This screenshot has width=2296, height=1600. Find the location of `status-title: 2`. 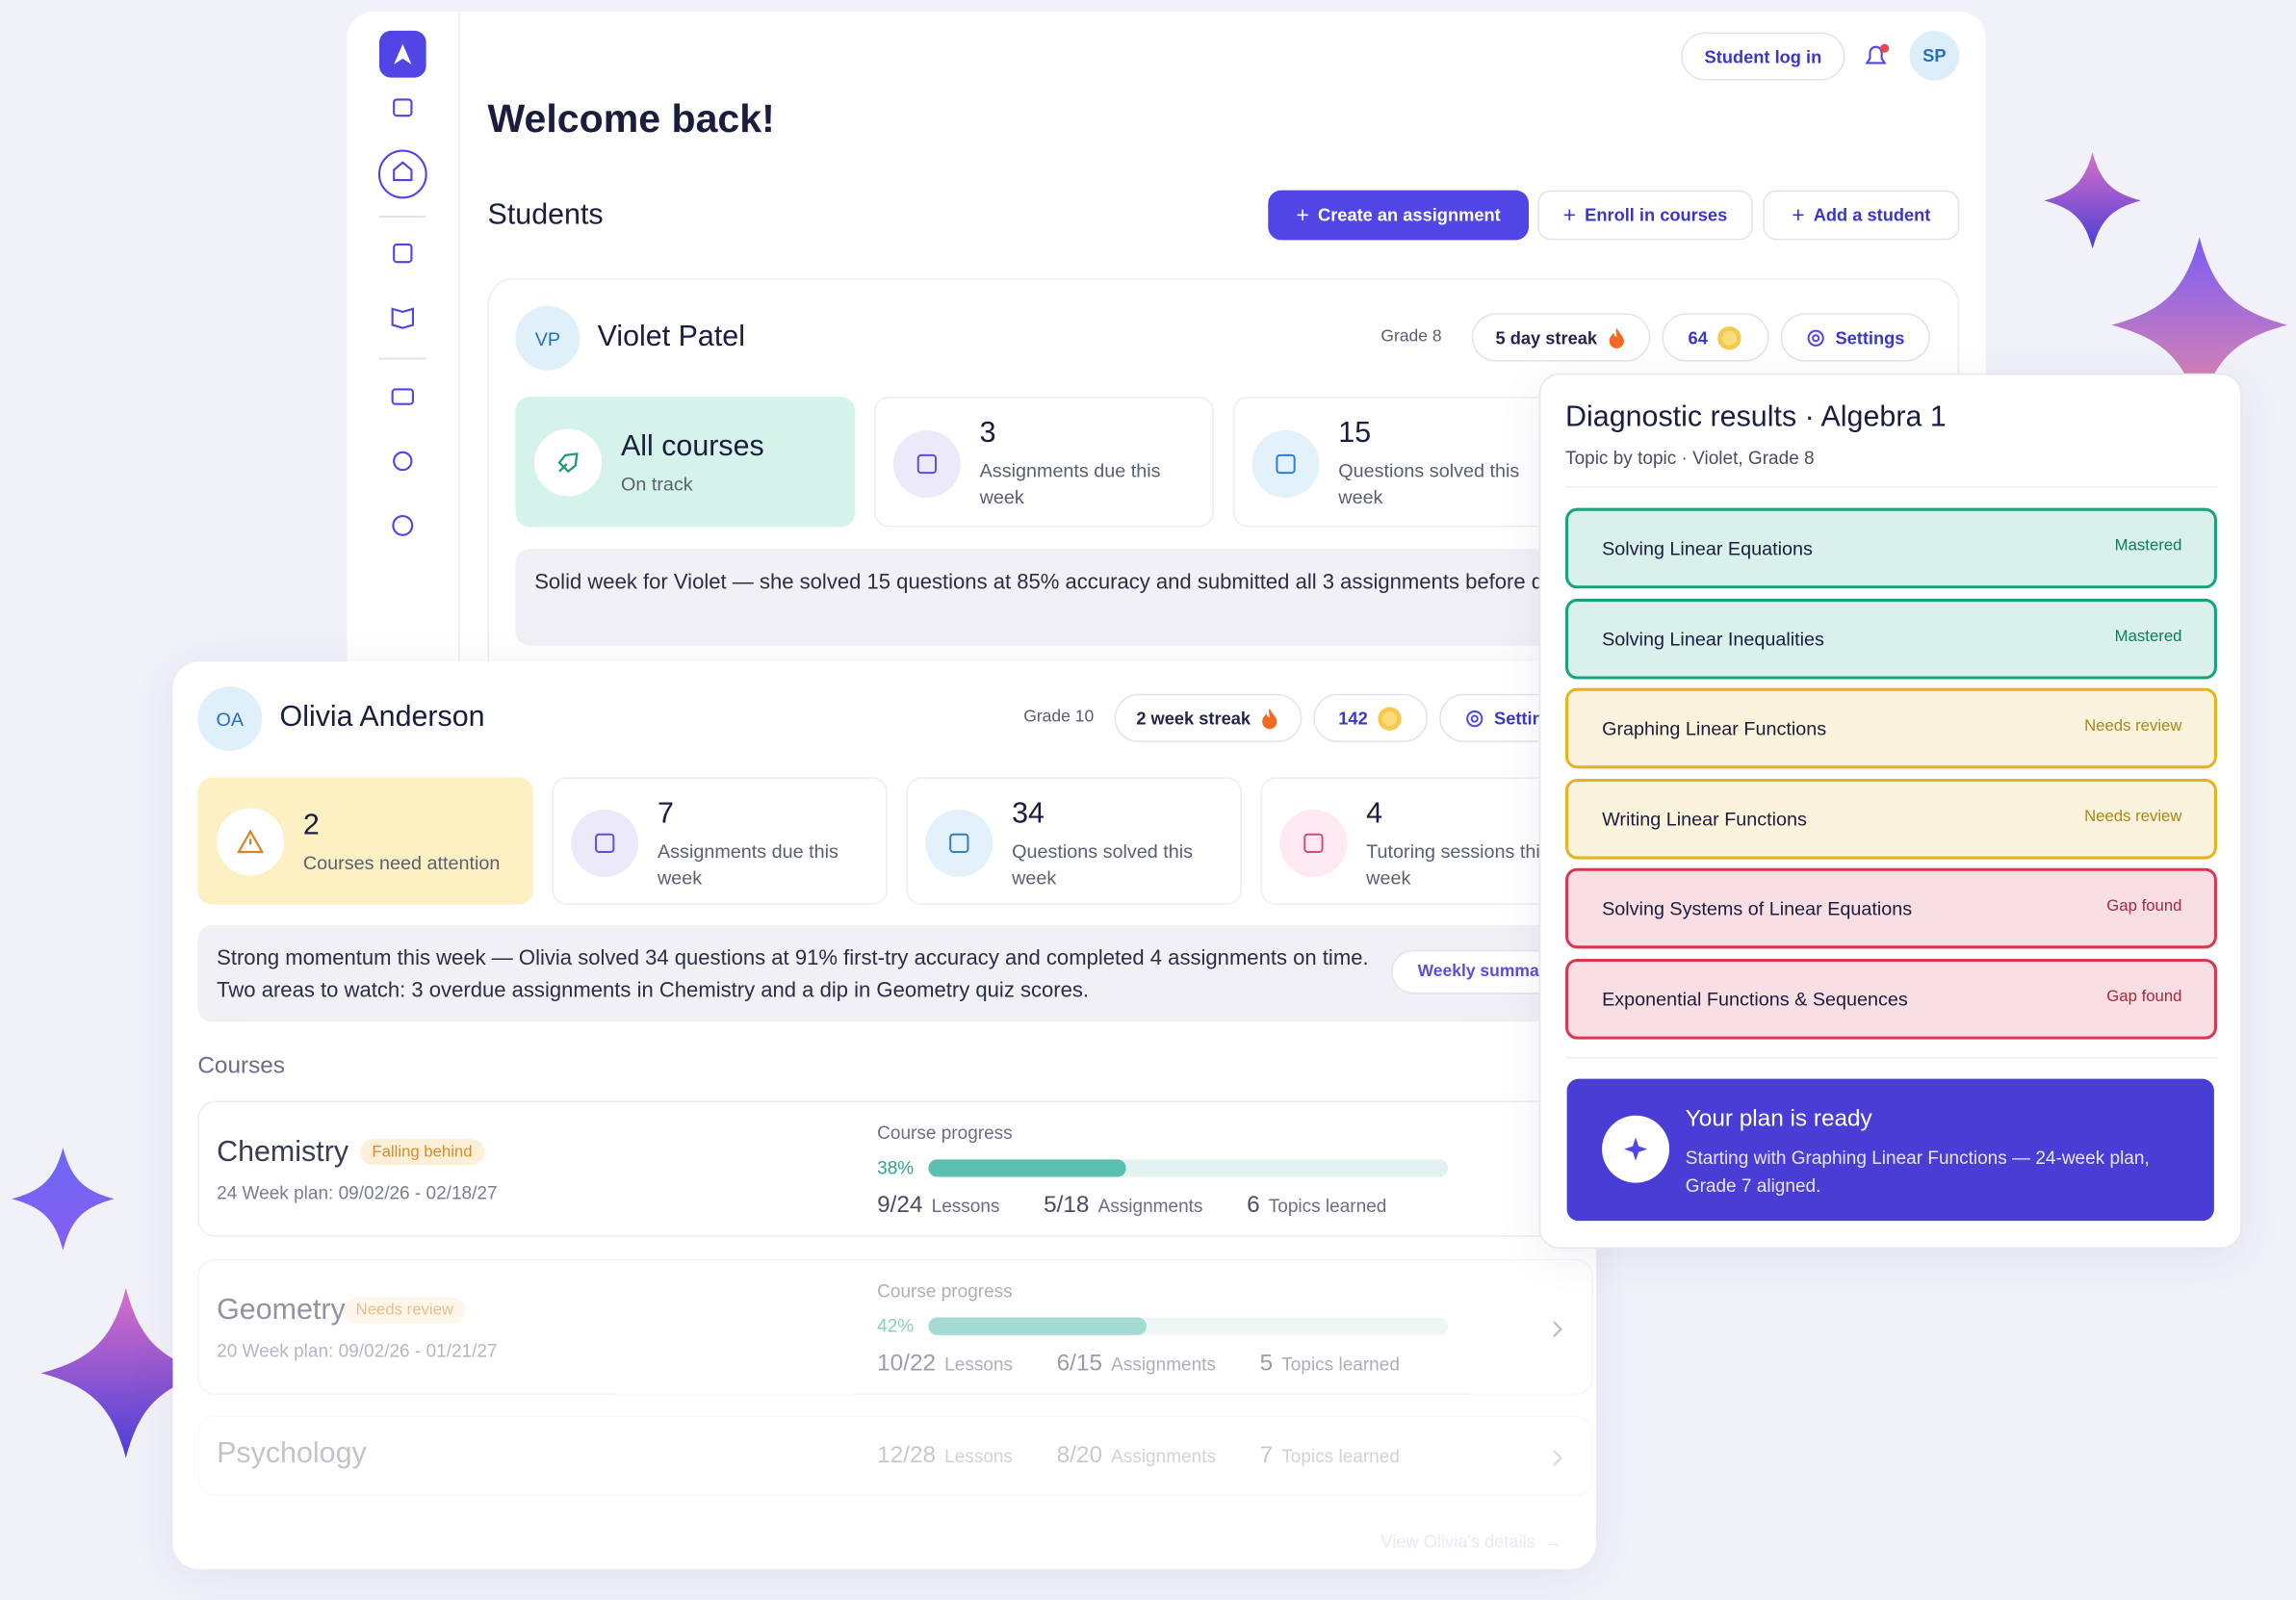

status-title: 2 is located at coordinates (311, 825).